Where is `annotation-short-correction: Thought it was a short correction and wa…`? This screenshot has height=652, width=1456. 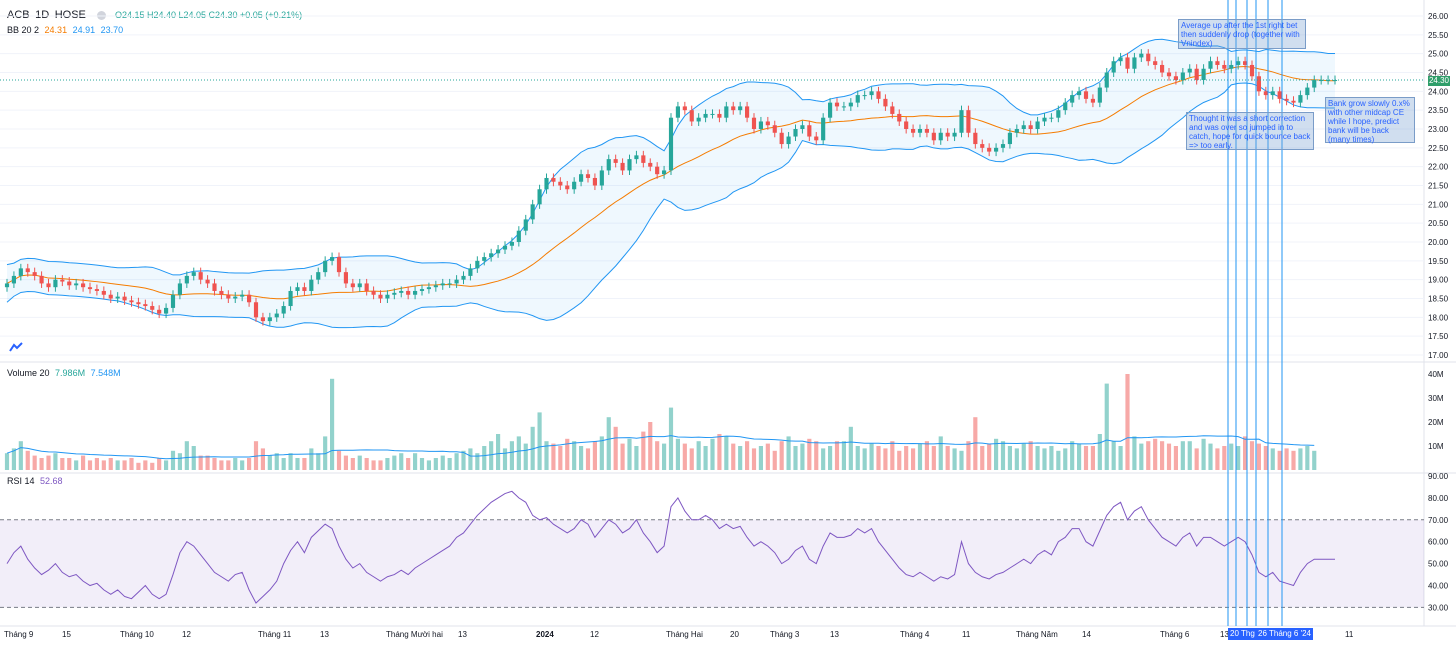
annotation-short-correction: Thought it was a short correction and wa… is located at coordinates (1250, 131).